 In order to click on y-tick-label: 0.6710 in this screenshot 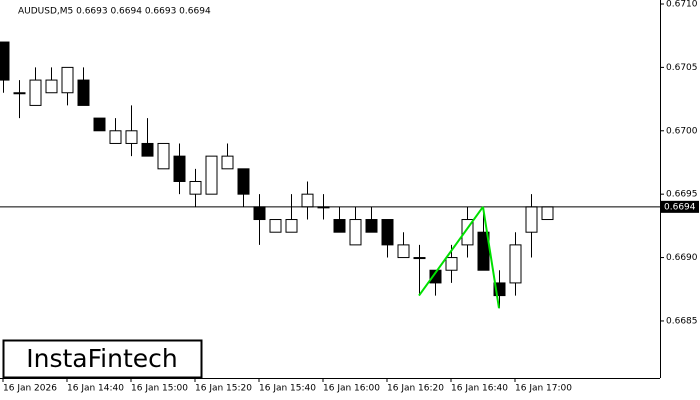, I will do `click(682, 5)`.